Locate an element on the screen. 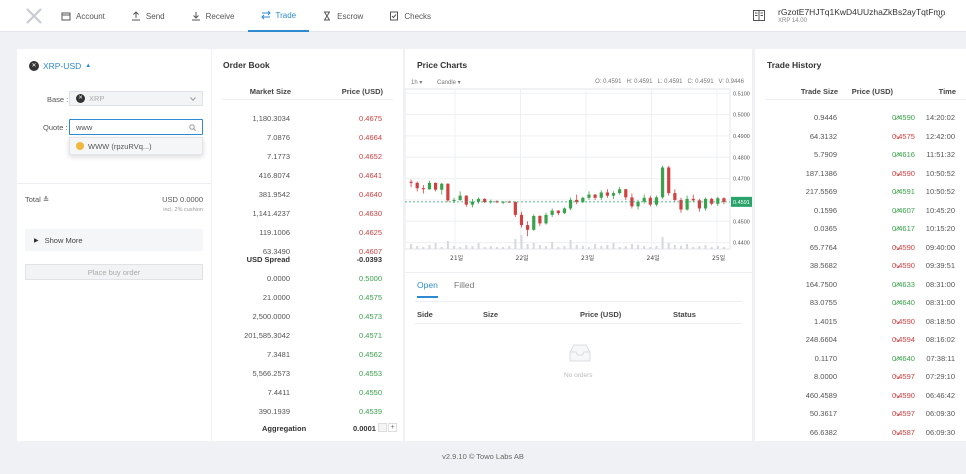 This screenshot has height=474, width=966. base-label: Base : is located at coordinates (58, 99).